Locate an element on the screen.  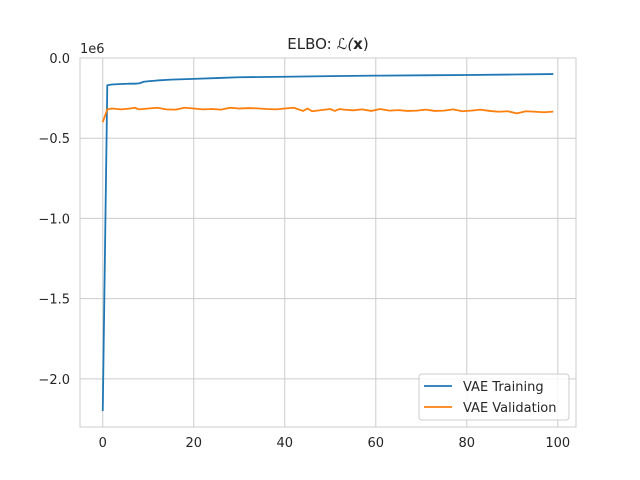
y-tick-label: −0.5 is located at coordinates (54, 139).